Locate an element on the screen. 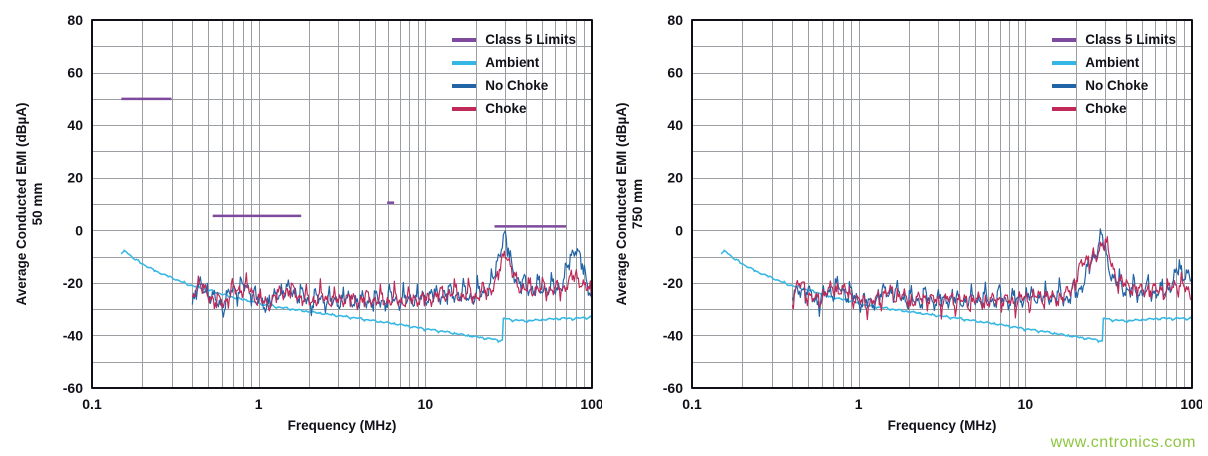 The height and width of the screenshot is (456, 1208). y-axis-title-distance: 750 mm is located at coordinates (637, 204).